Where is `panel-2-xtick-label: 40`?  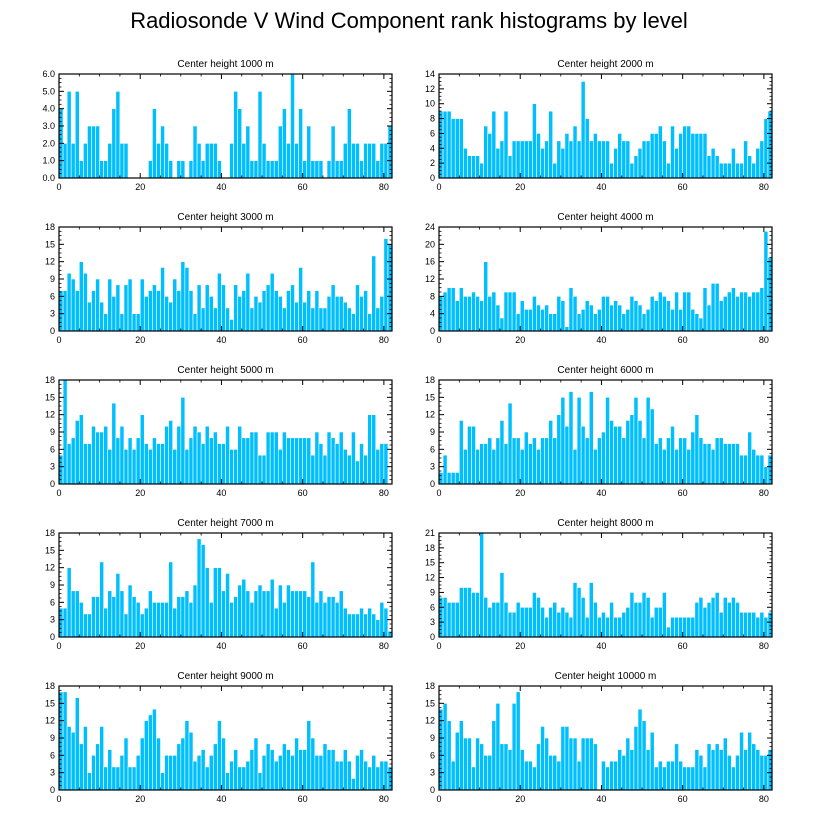 panel-2-xtick-label: 40 is located at coordinates (601, 187).